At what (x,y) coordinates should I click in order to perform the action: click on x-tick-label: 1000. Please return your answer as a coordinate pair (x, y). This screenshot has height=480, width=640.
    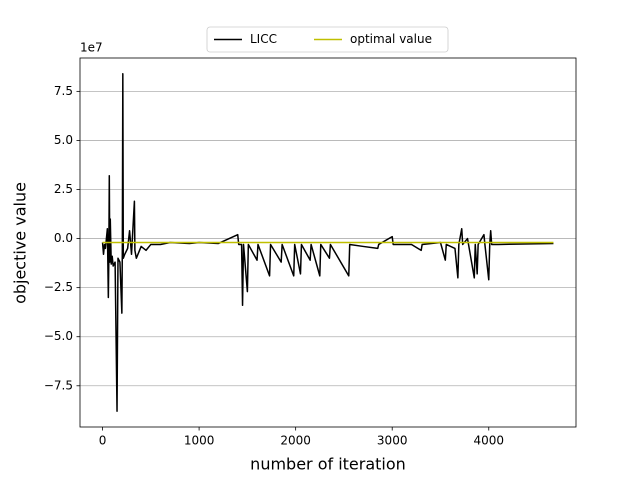
    Looking at the image, I should click on (199, 441).